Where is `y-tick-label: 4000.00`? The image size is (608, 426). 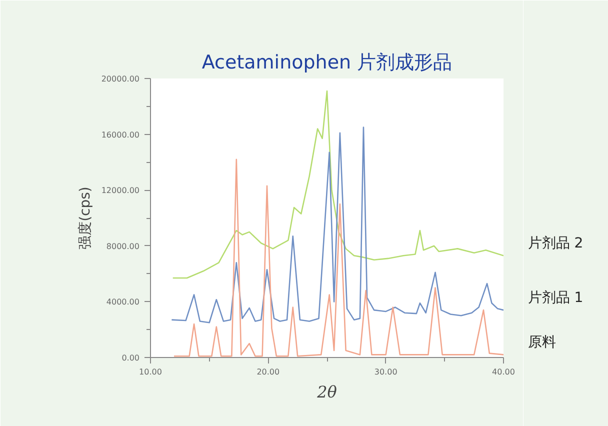 y-tick-label: 4000.00 is located at coordinates (123, 302).